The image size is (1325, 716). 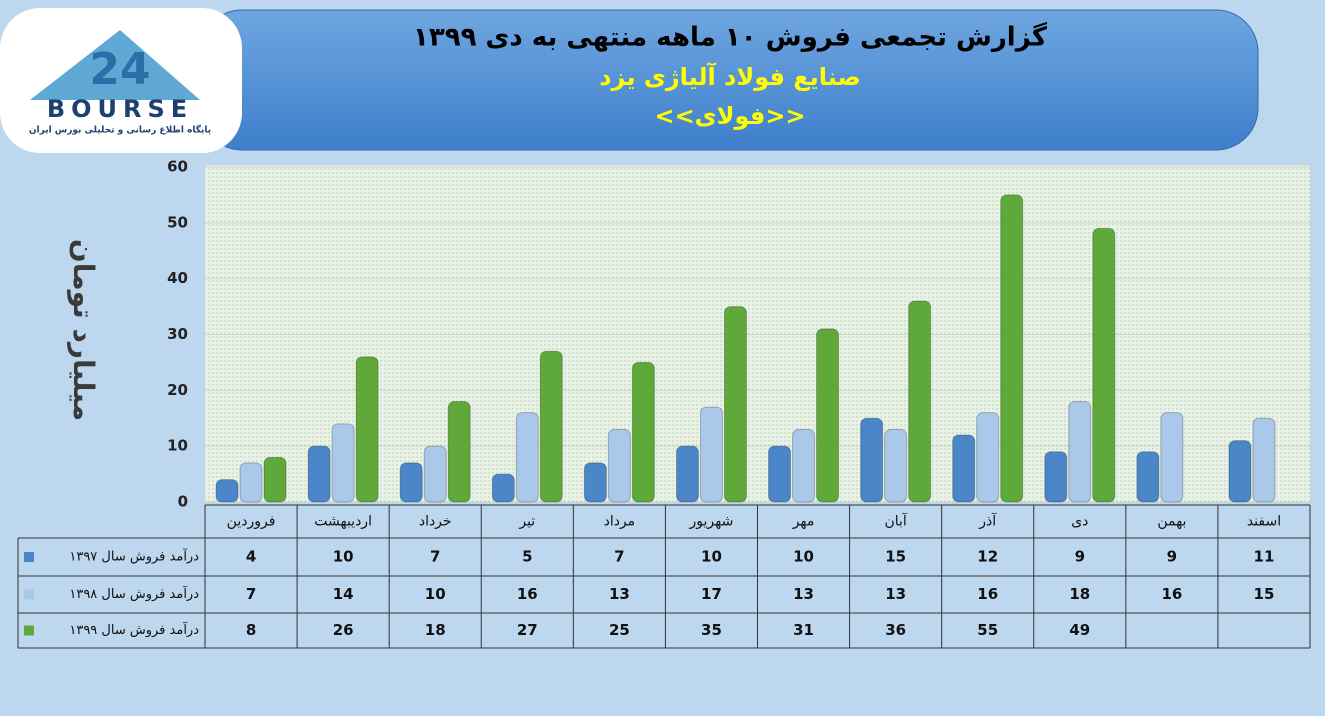 What do you see at coordinates (177, 334) in the screenshot?
I see `y-tick-label: 30` at bounding box center [177, 334].